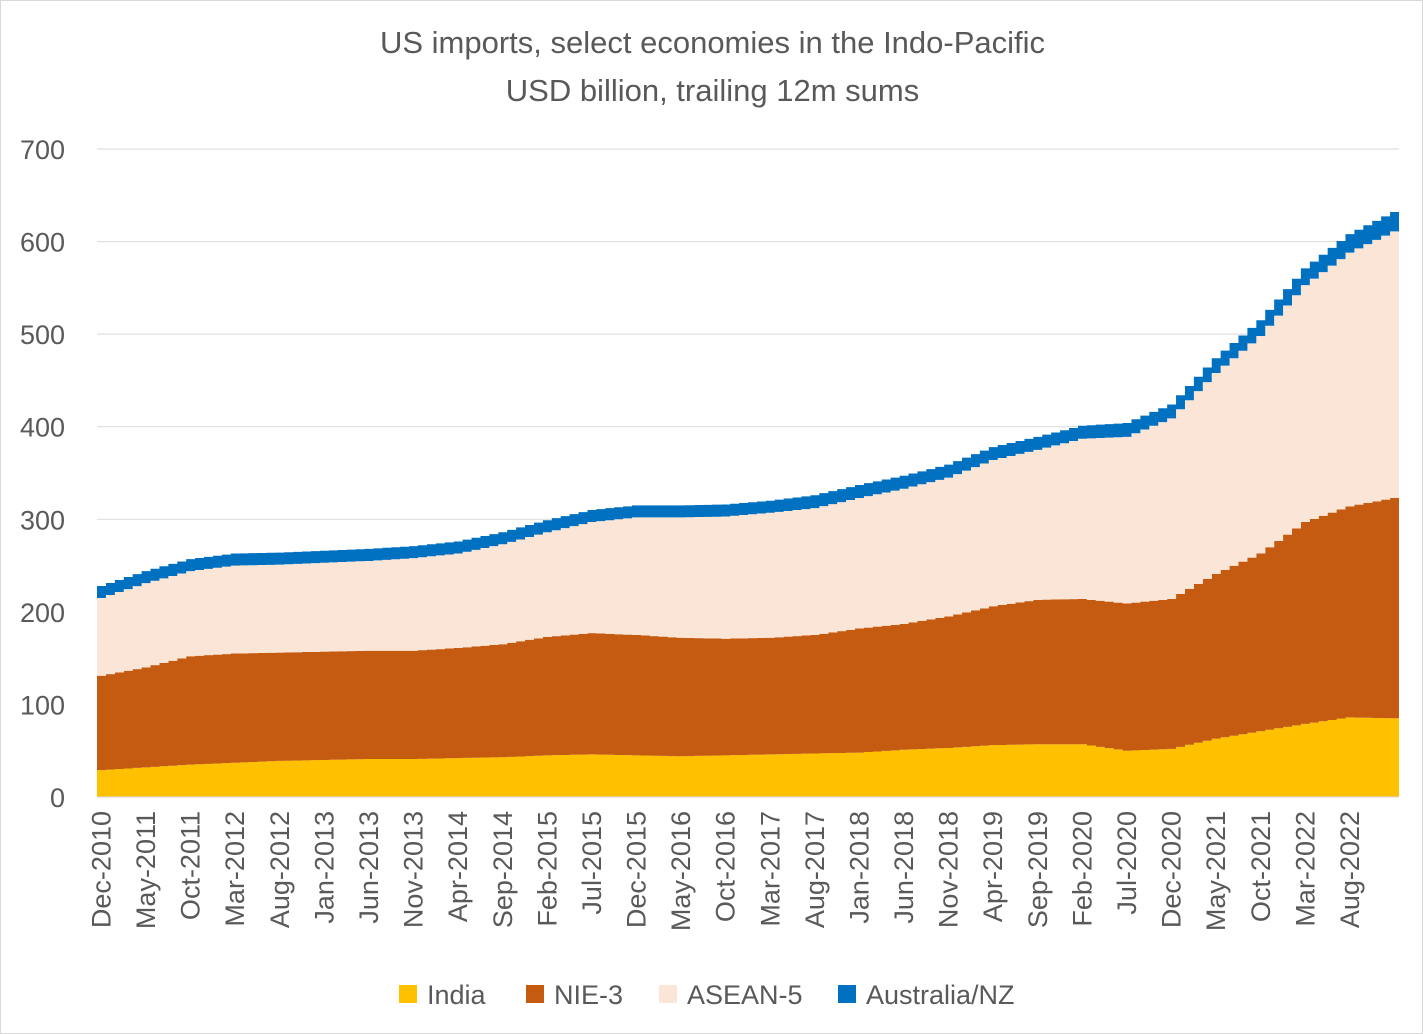 This screenshot has height=1034, width=1423. Describe the element at coordinates (42, 705) in the screenshot. I see `y-tick-label: 100` at that location.